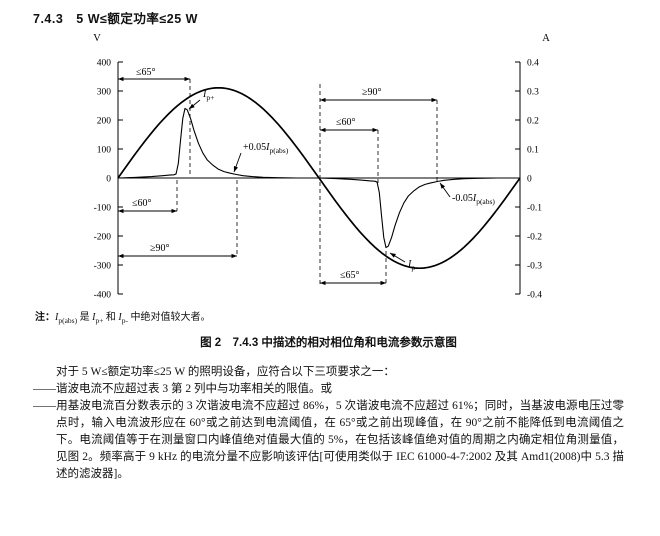  What do you see at coordinates (115, 19) in the screenshot?
I see `section-heading: 7.4.3 5 W≤额定功率≤25 W` at bounding box center [115, 19].